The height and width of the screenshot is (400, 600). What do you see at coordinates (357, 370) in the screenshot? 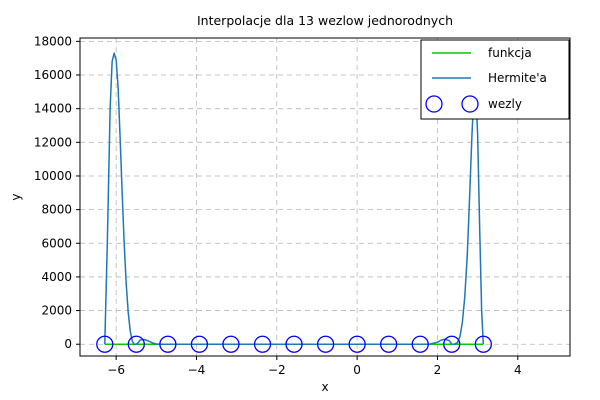
I see `x-tick-label: 0` at bounding box center [357, 370].